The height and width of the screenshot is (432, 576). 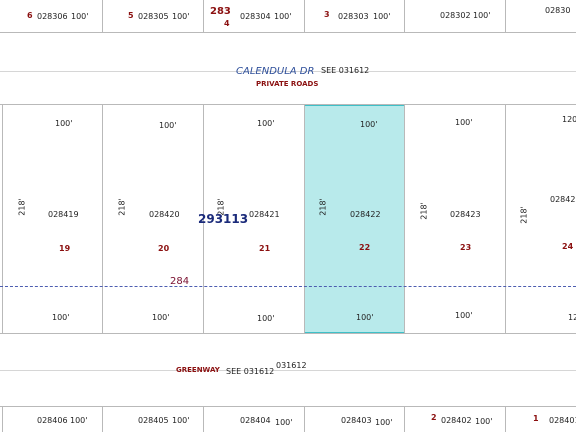 I want to click on frontage-dimension: 12, so click(x=572, y=317).